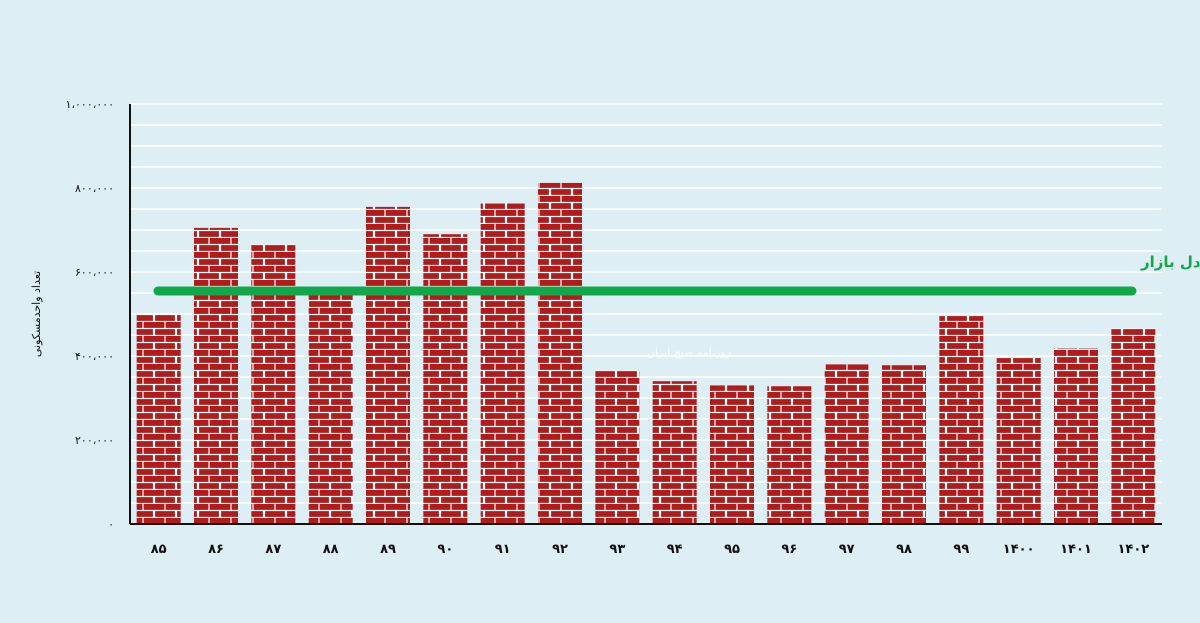 The image size is (1200, 623). What do you see at coordinates (388, 549) in the screenshot?
I see `x-tick-label: ۸۹` at bounding box center [388, 549].